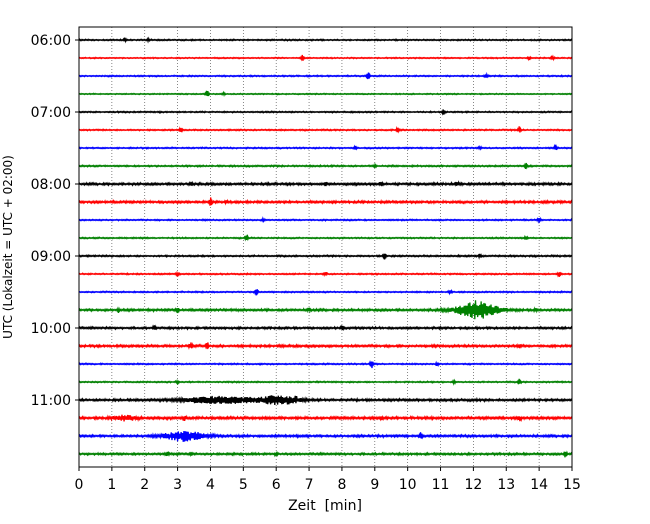 The width and height of the screenshot is (650, 524). Describe the element at coordinates (276, 485) in the screenshot. I see `x-tick-label: 6` at that location.